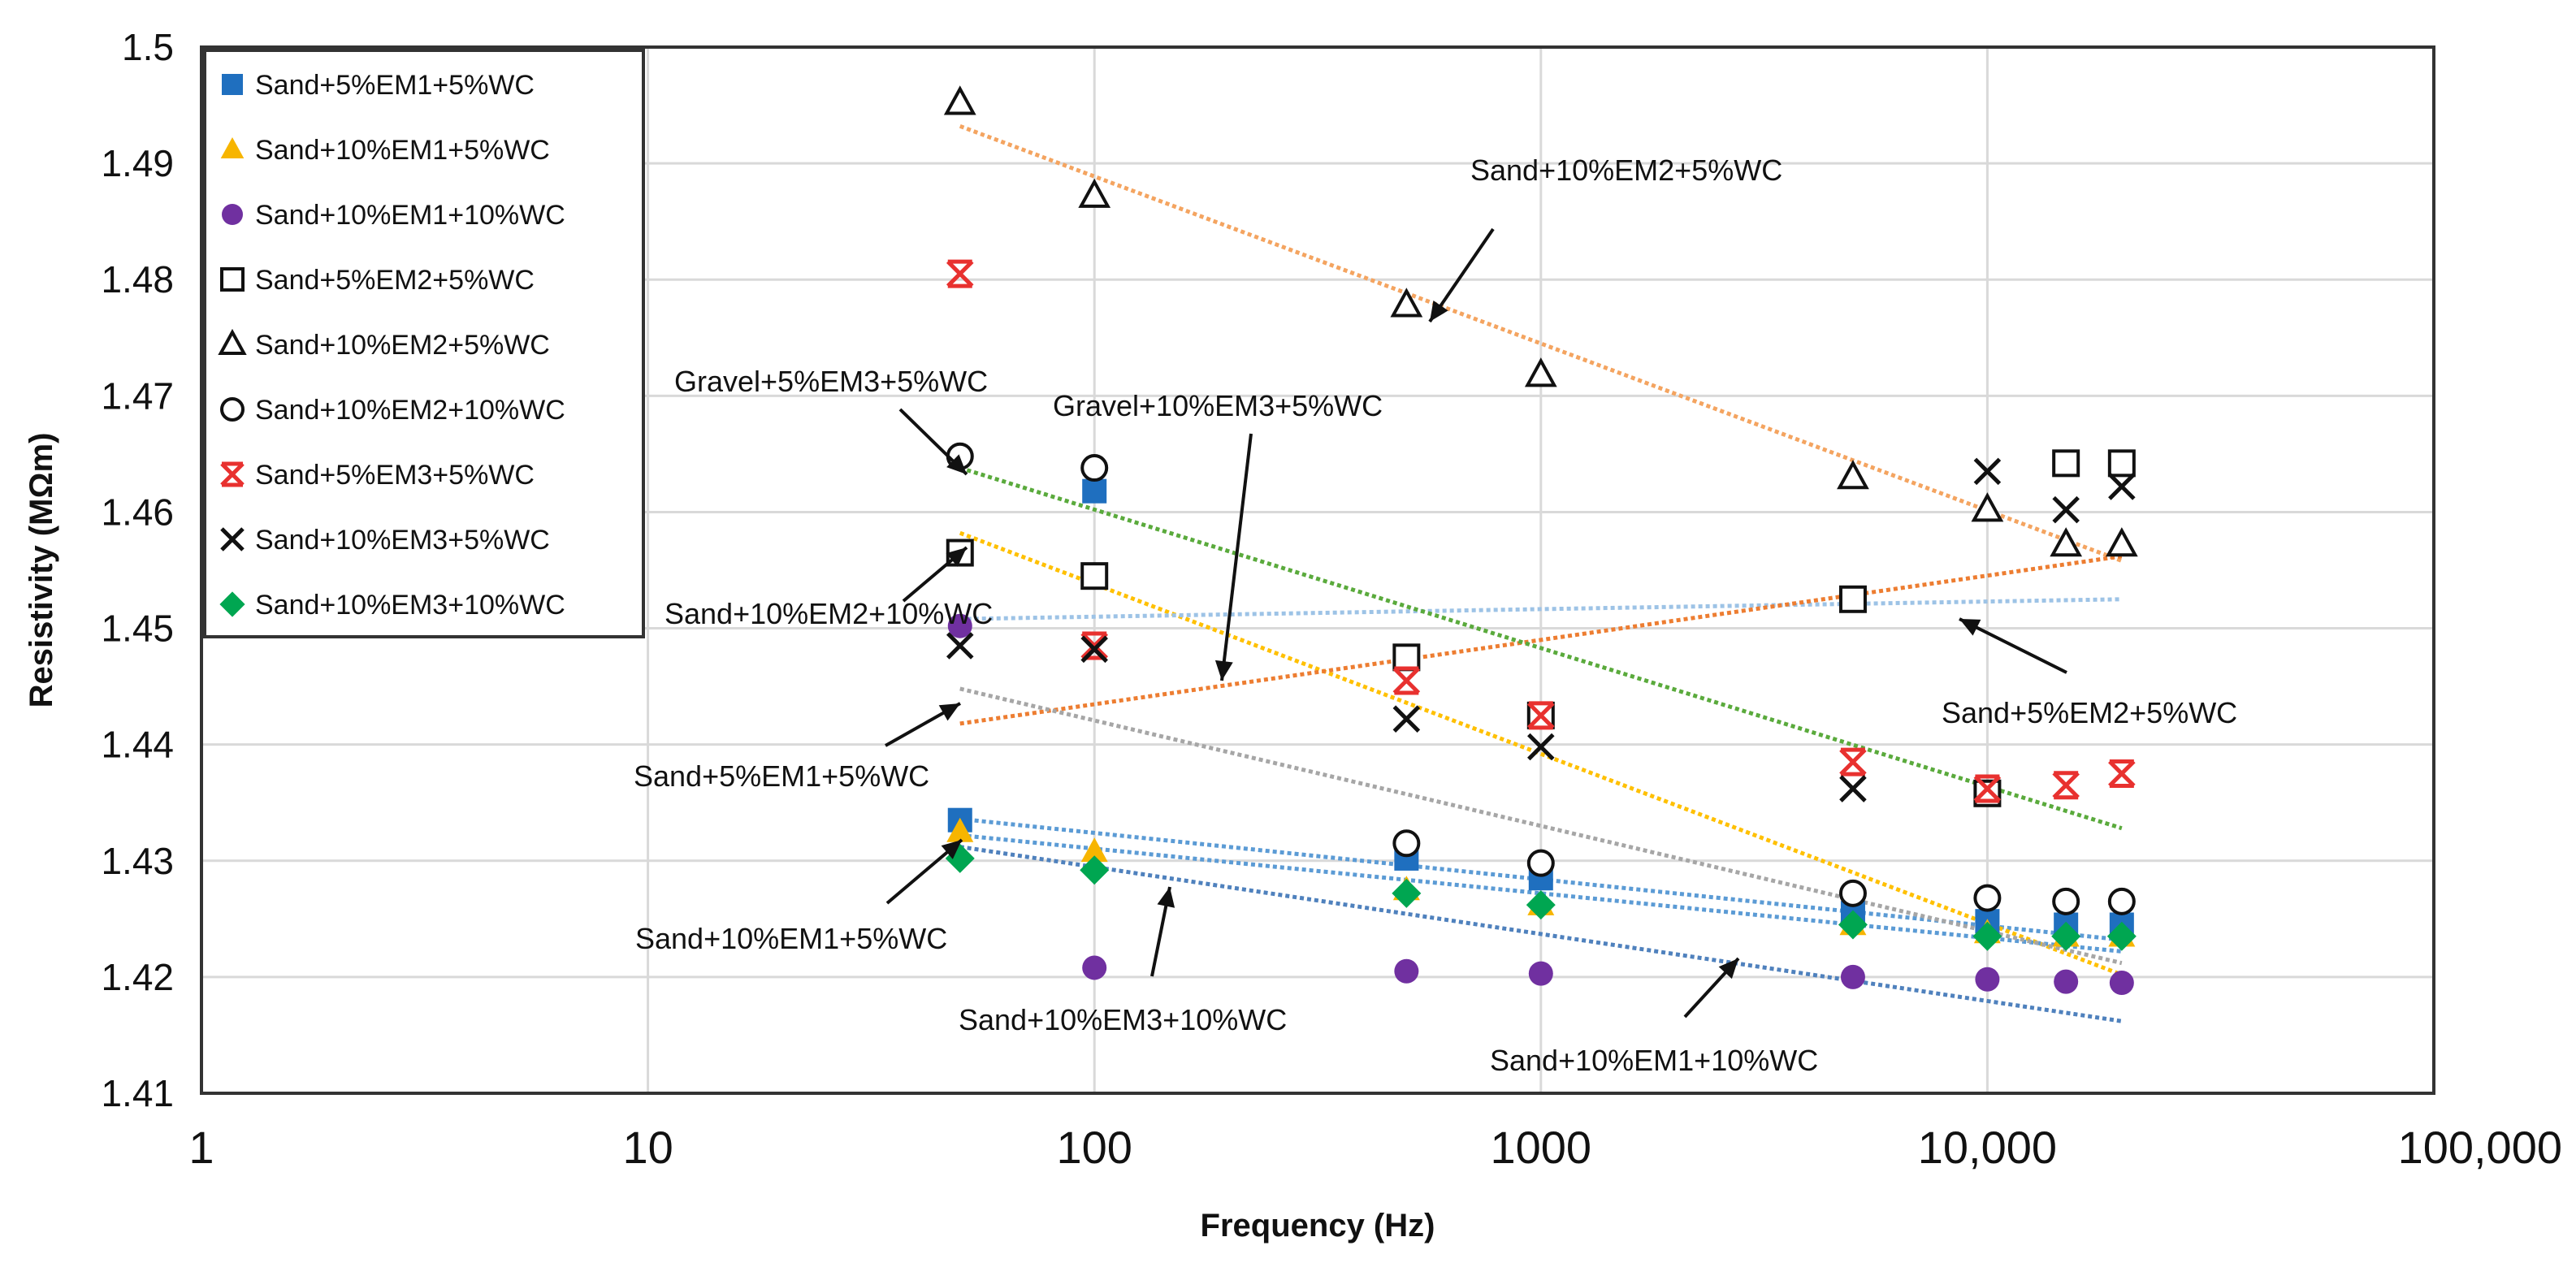  Describe the element at coordinates (201, 1147) in the screenshot. I see `x-tick-label: 1` at that location.